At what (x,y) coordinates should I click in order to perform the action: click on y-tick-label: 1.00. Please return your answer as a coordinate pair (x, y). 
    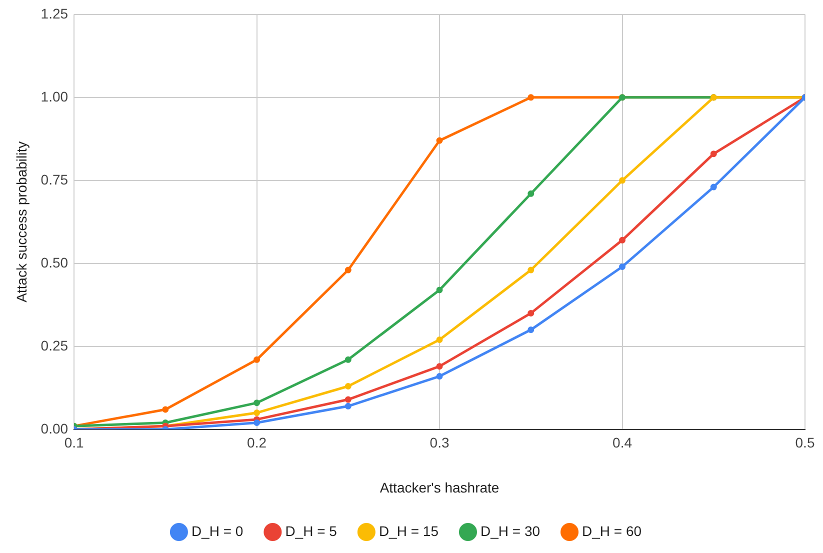
    Looking at the image, I should click on (54, 96).